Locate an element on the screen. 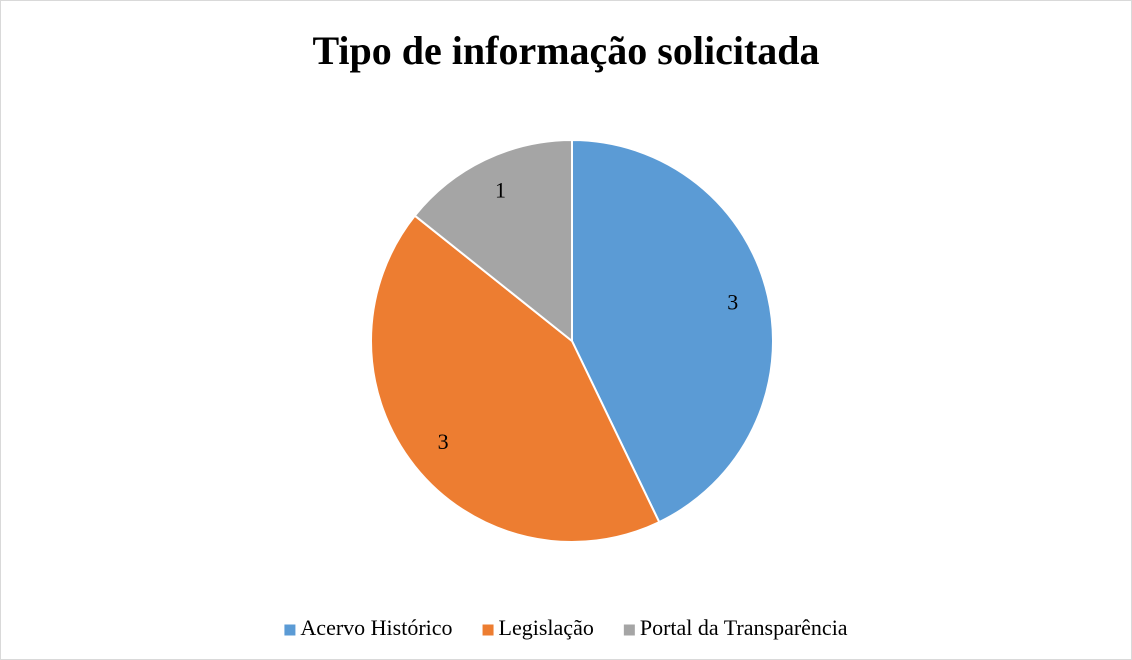 Image resolution: width=1132 pixels, height=660 pixels. chart-title: Tipo de informação solicitada is located at coordinates (565, 50).